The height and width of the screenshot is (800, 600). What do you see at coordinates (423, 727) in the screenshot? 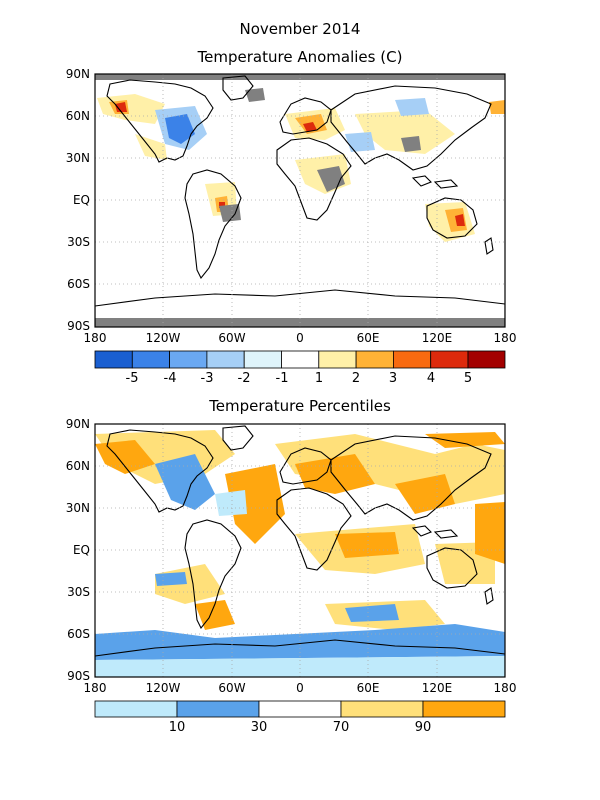
I see `colorbar-label: 90` at bounding box center [423, 727].